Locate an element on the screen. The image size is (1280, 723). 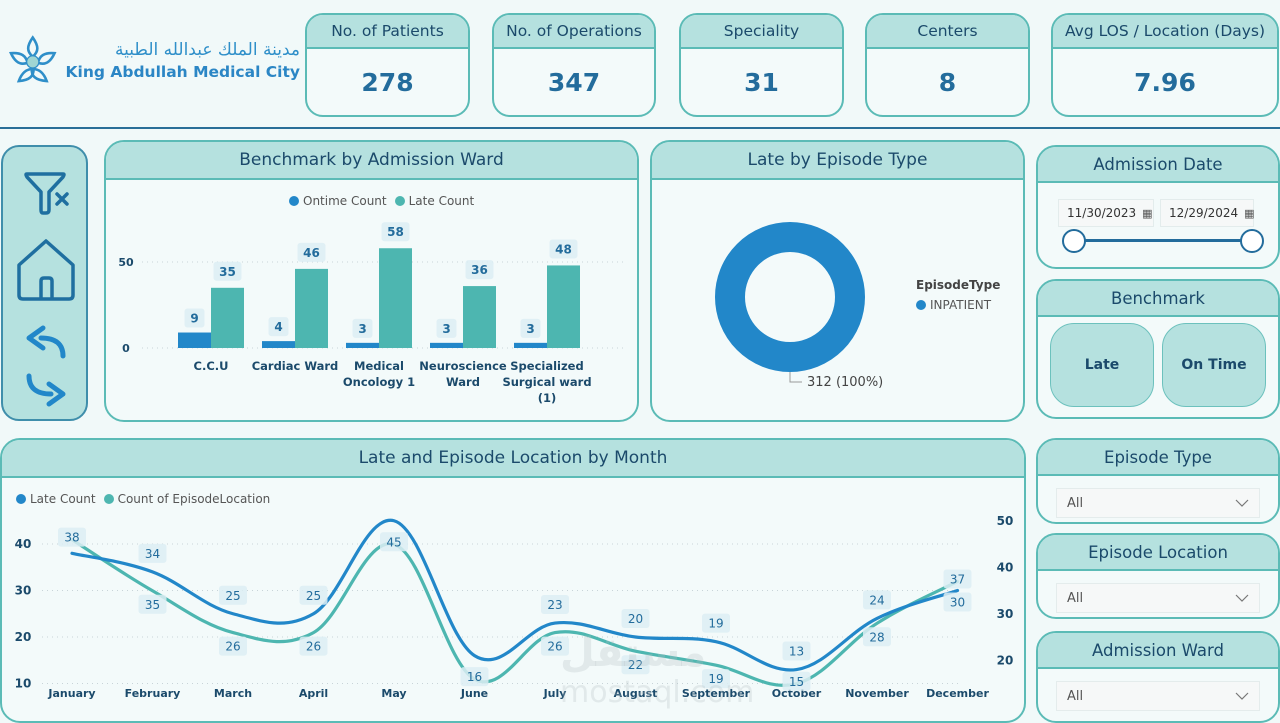
slicer-title: Episode Location is located at coordinates (1158, 553).